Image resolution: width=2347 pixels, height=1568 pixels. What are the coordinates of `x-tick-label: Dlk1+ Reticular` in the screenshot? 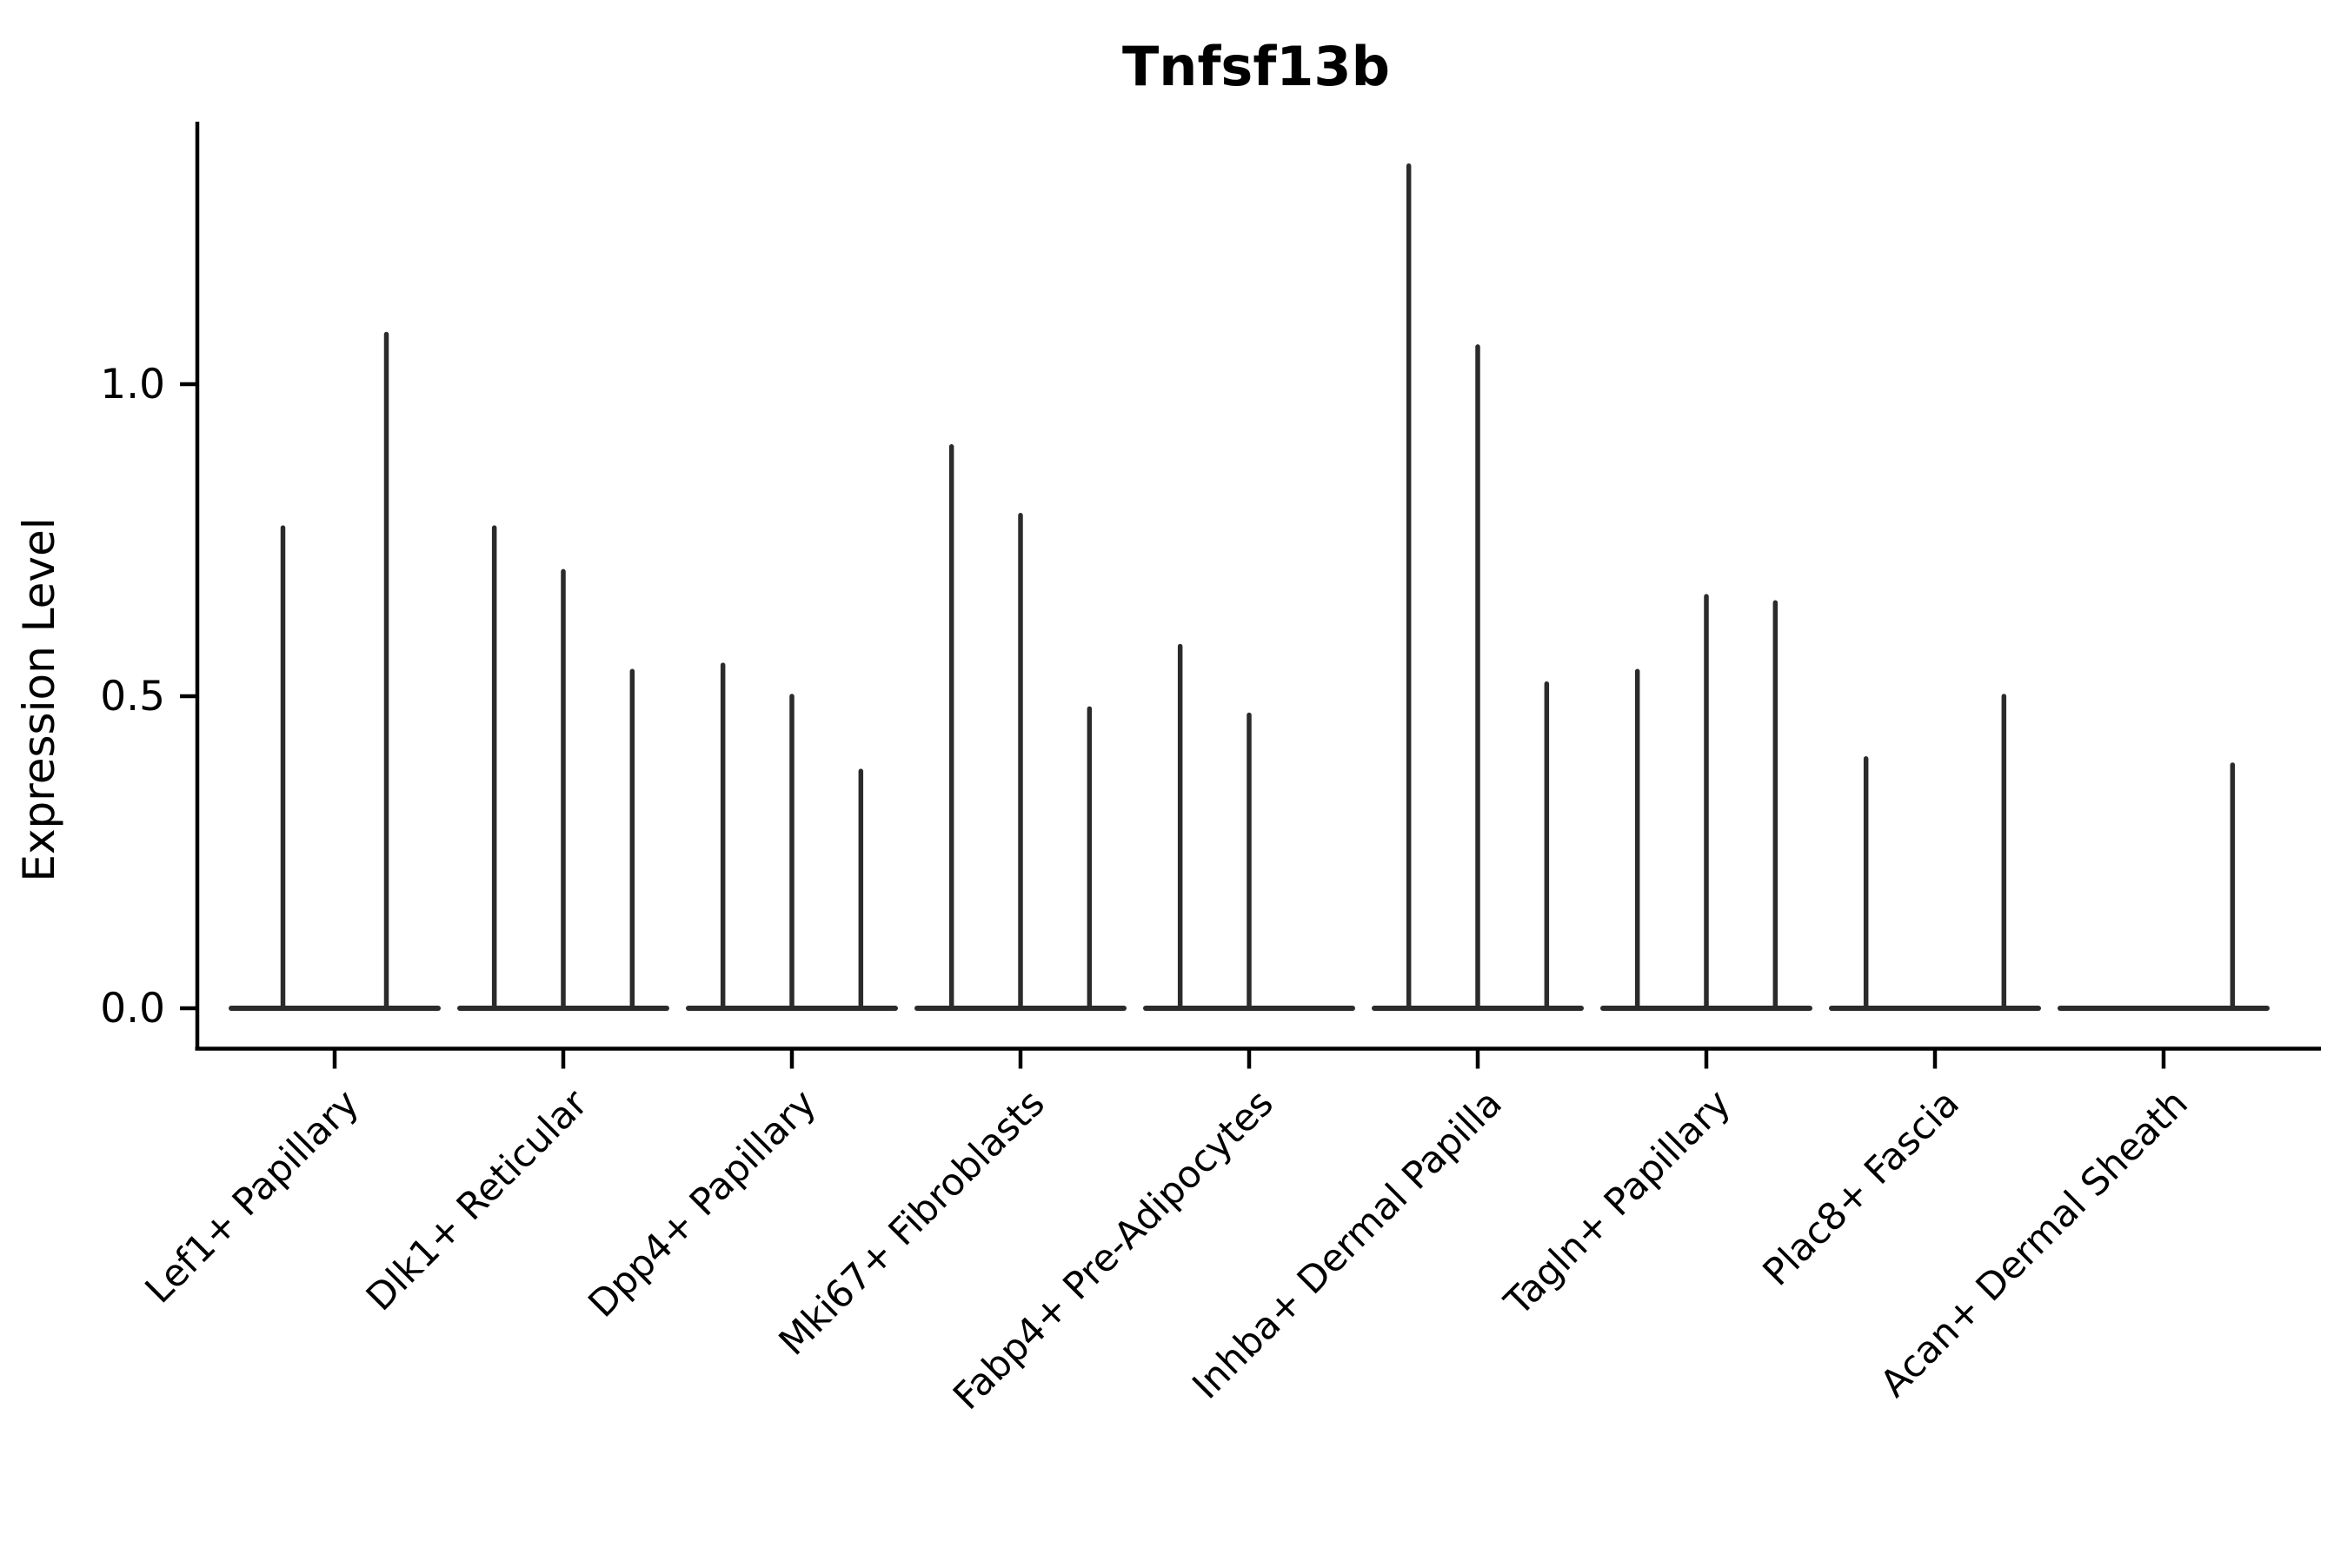 It's located at (477, 1200).